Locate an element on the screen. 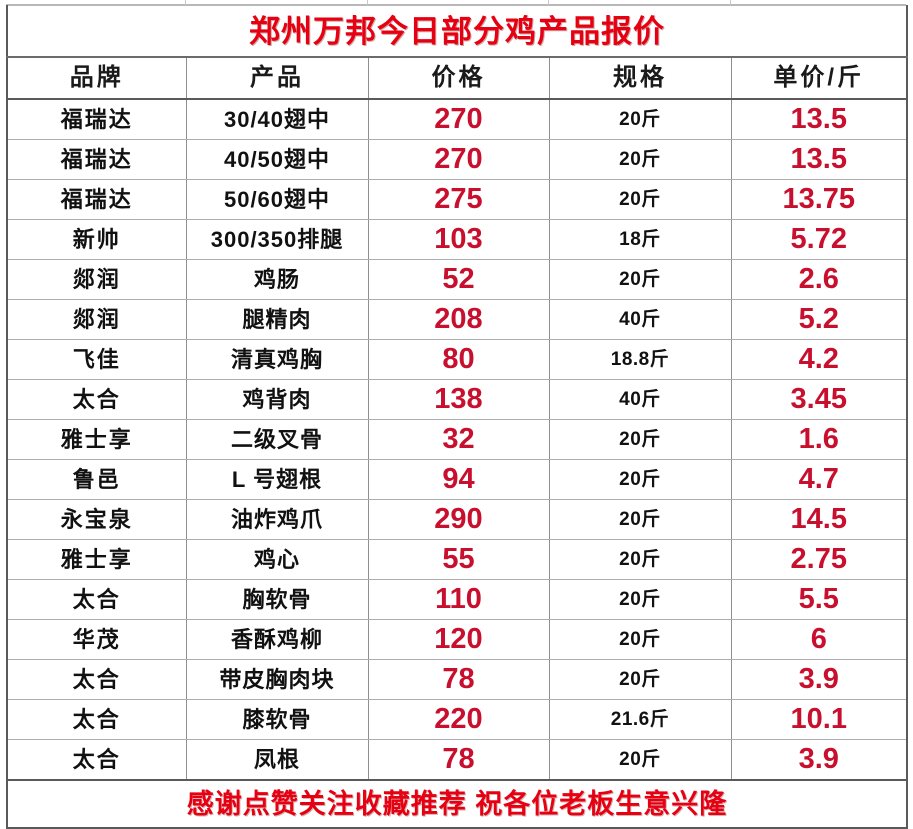 The image size is (913, 829). cell-price: 94 is located at coordinates (458, 479).